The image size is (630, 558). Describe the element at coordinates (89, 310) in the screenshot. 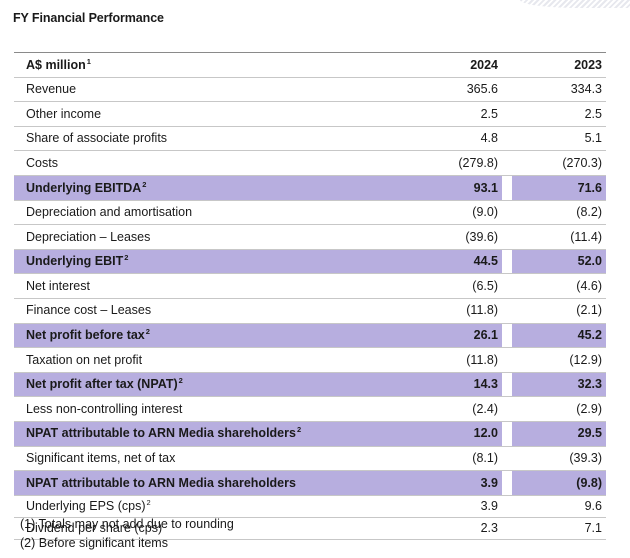

I see `row-label: Finance cost – Leases` at that location.